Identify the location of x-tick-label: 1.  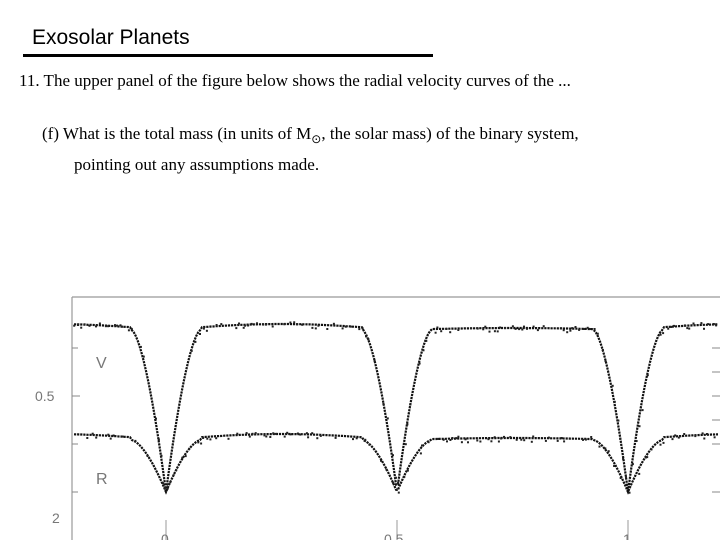
(627, 535).